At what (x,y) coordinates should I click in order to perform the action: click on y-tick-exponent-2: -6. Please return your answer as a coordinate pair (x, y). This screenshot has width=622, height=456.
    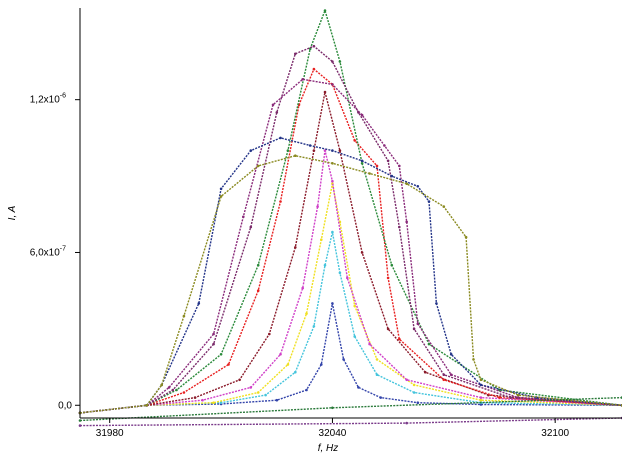
    Looking at the image, I should click on (63, 96).